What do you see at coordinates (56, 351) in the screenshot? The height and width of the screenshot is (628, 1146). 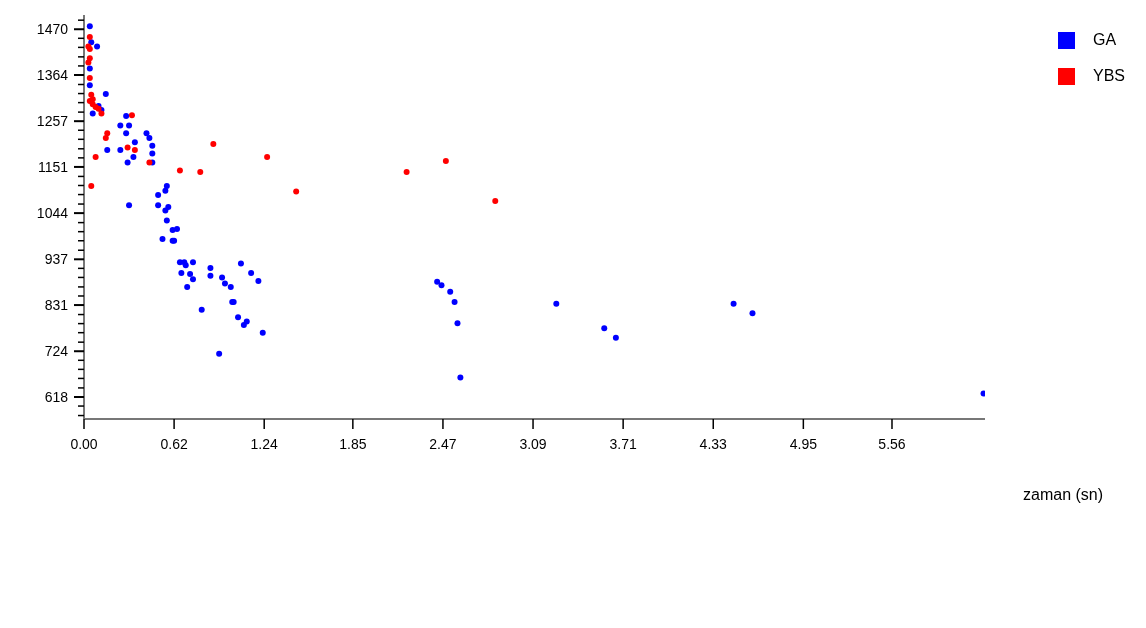 I see `y-tick-label: 724` at bounding box center [56, 351].